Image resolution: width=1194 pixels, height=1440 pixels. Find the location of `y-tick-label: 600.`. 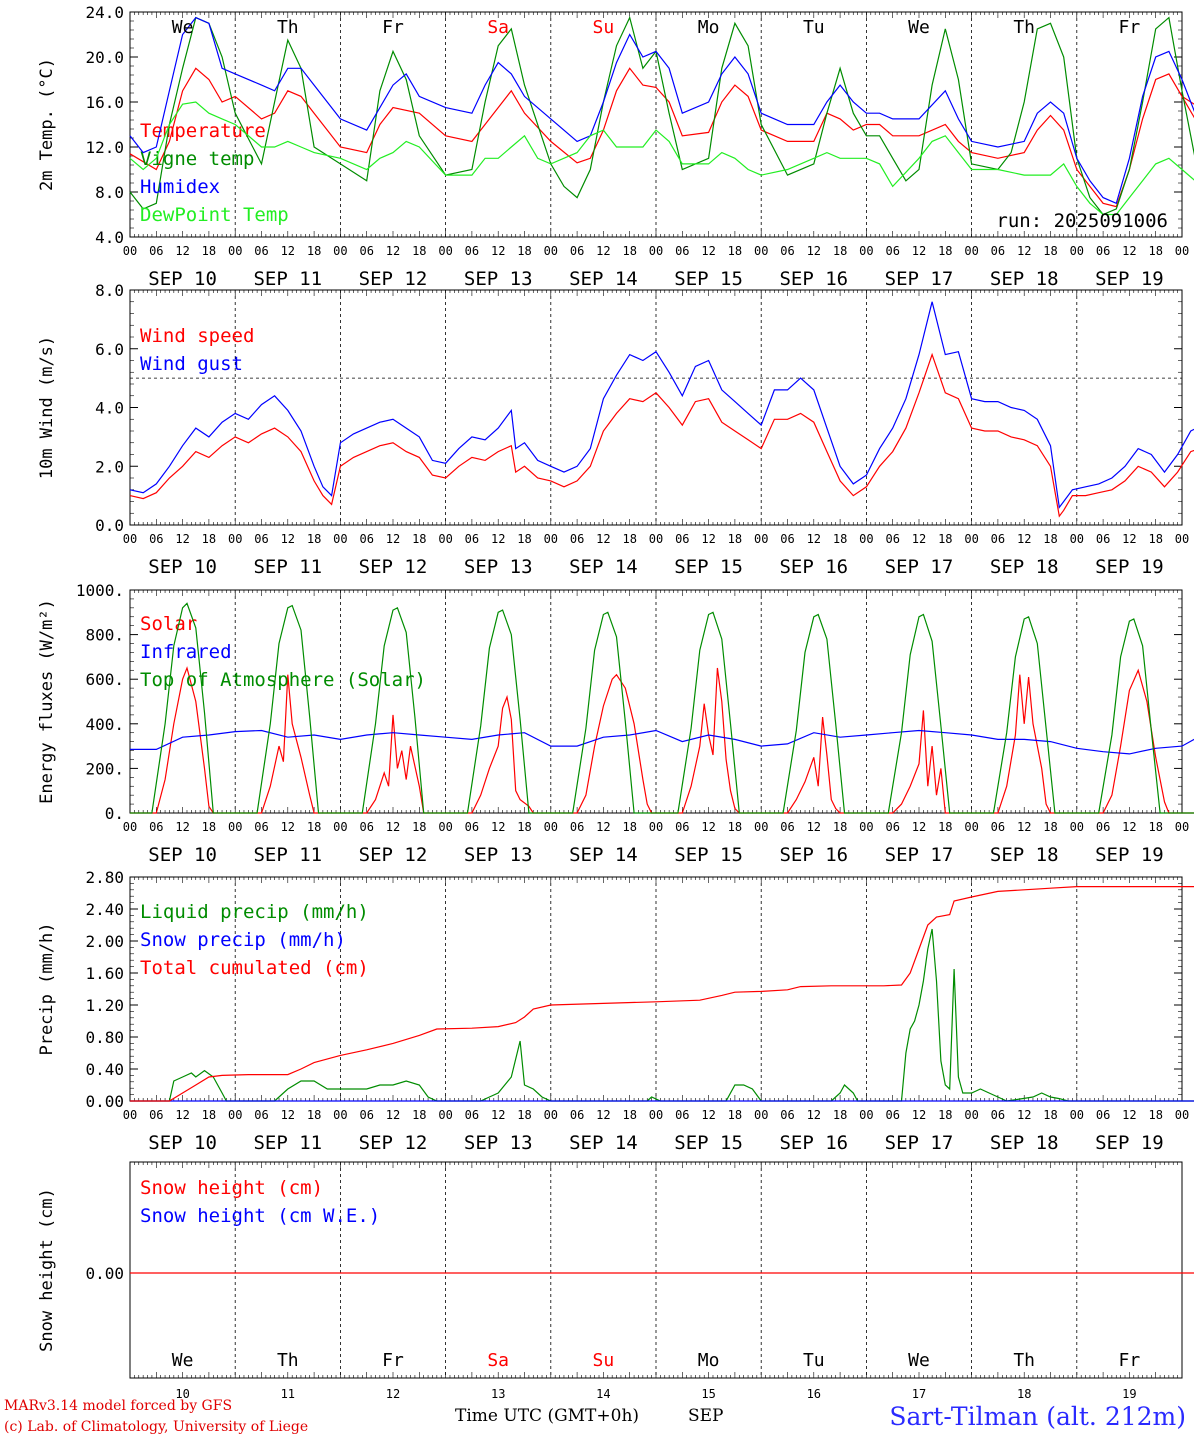

y-tick-label: 600. is located at coordinates (104, 679).